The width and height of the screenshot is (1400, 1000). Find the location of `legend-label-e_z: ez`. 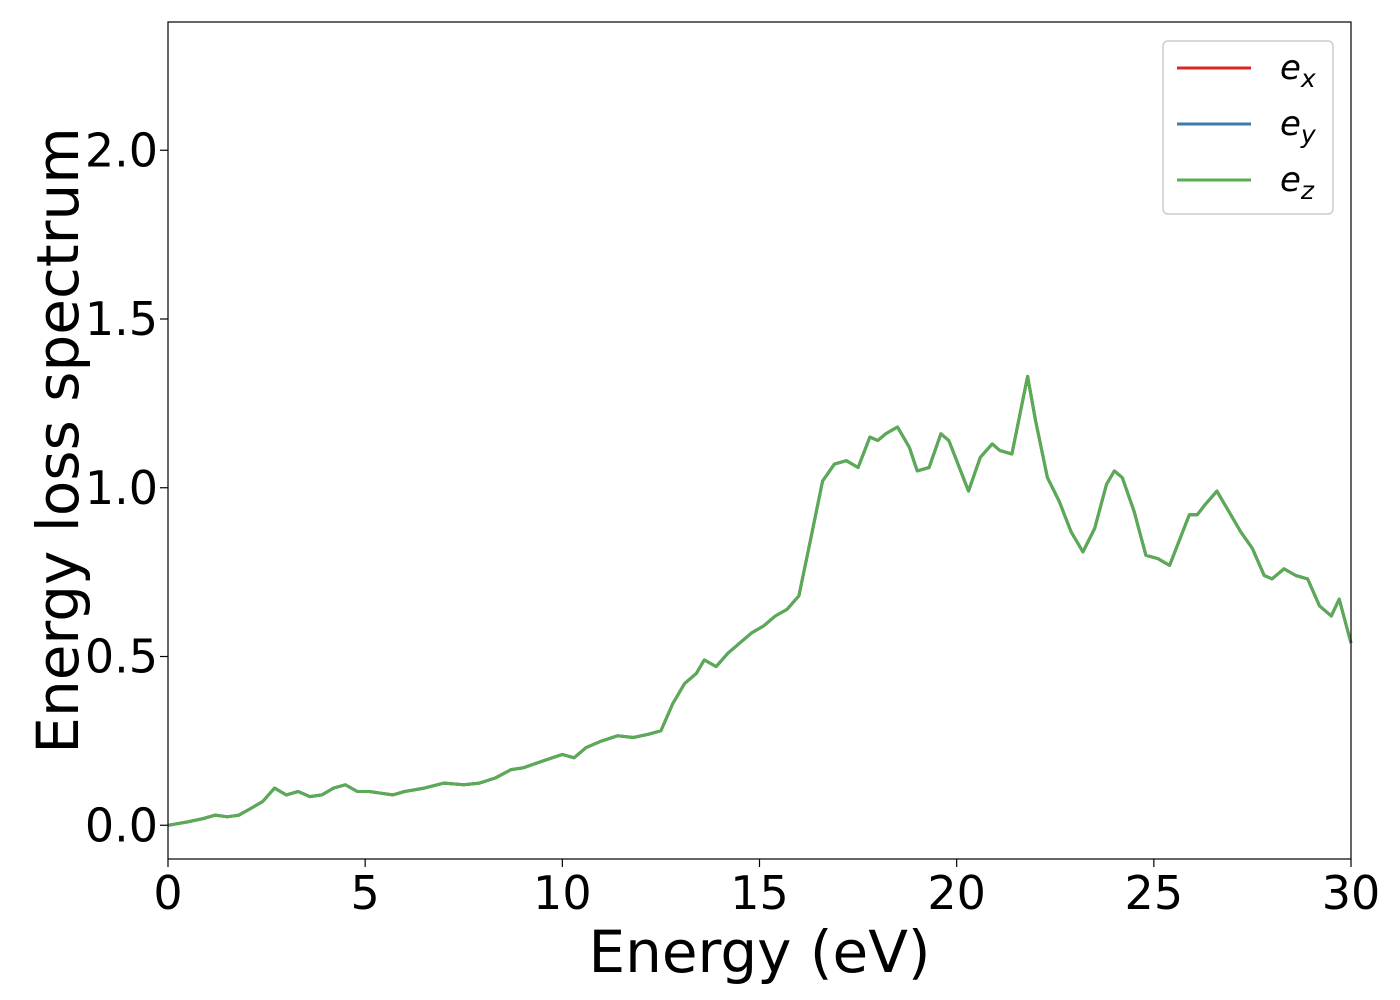

legend-label-e_z: ez is located at coordinates (1297, 182).